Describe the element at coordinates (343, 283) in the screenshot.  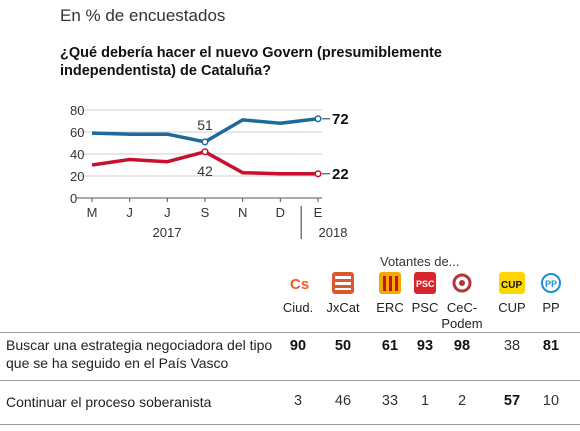
I see `jxcat-logo-icon` at that location.